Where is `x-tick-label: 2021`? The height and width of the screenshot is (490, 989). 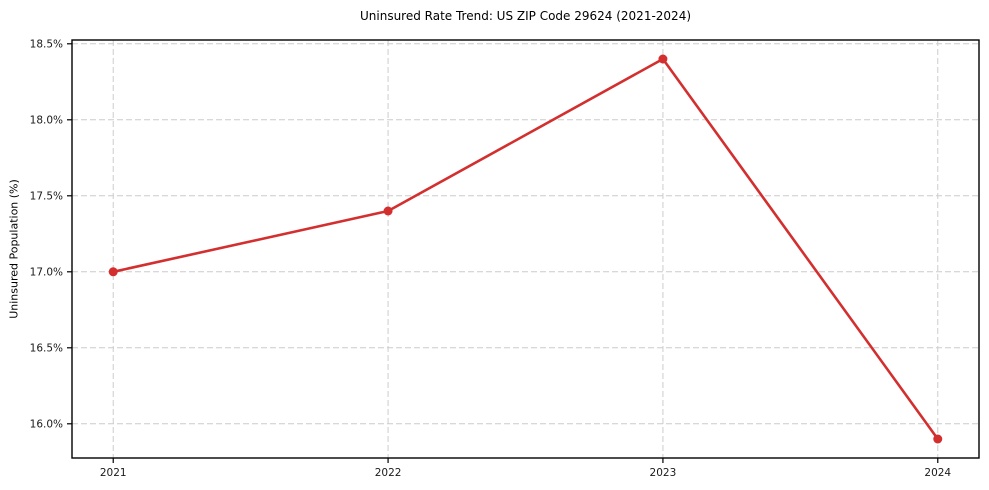
x-tick-label: 2021 is located at coordinates (113, 473).